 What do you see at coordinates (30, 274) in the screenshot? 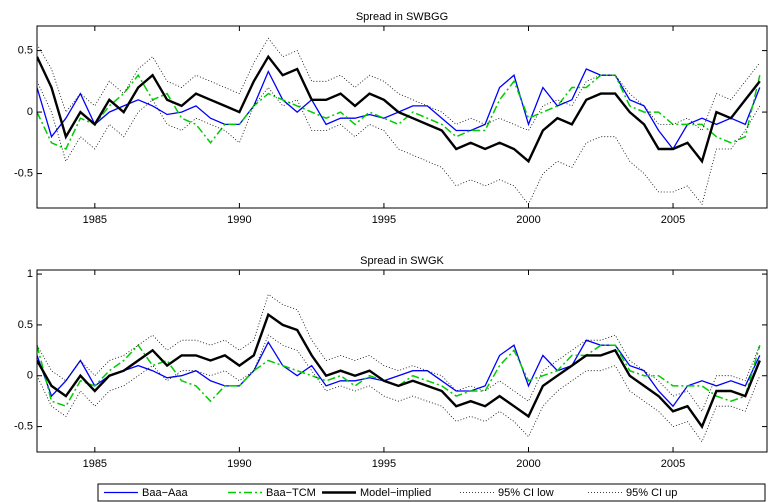
I see `y-tick-label: 1` at bounding box center [30, 274].